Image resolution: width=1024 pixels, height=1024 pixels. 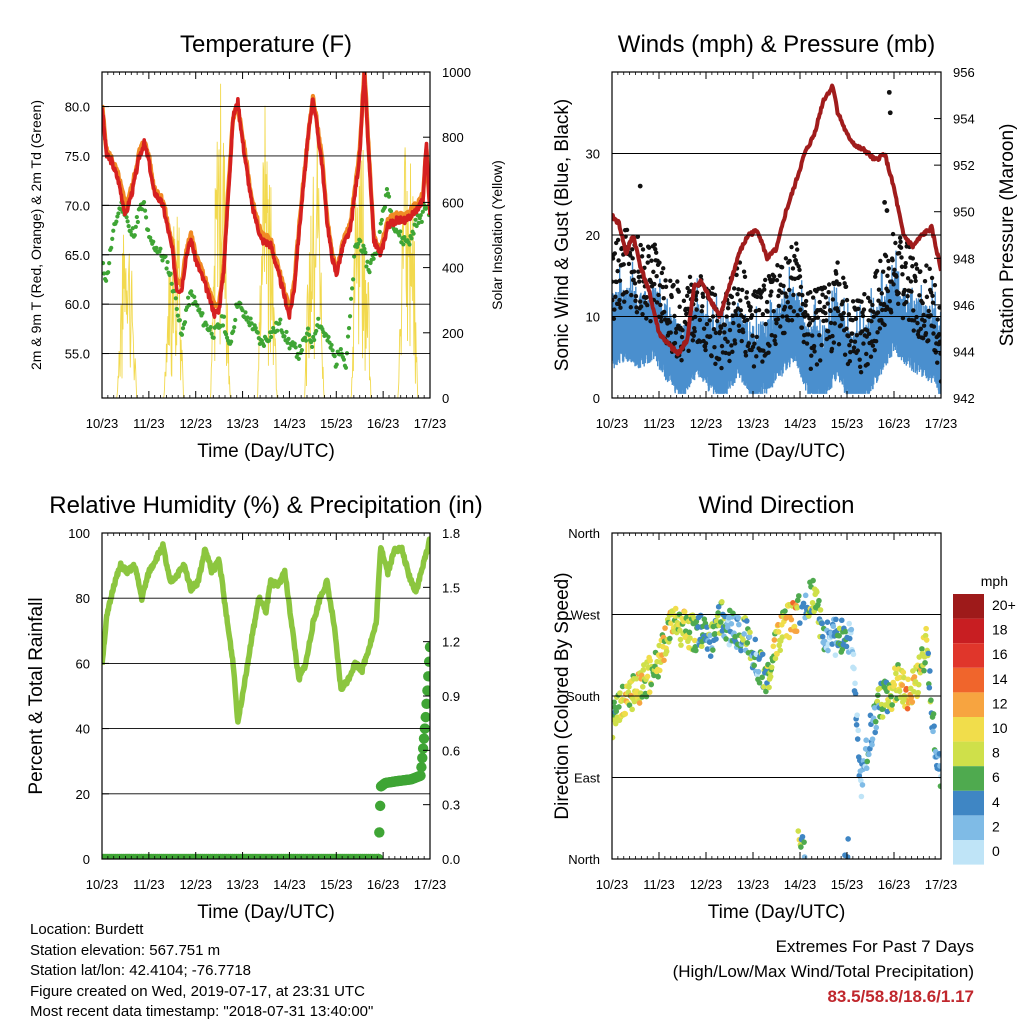 I want to click on y-tick-label: 80, so click(x=83, y=598).